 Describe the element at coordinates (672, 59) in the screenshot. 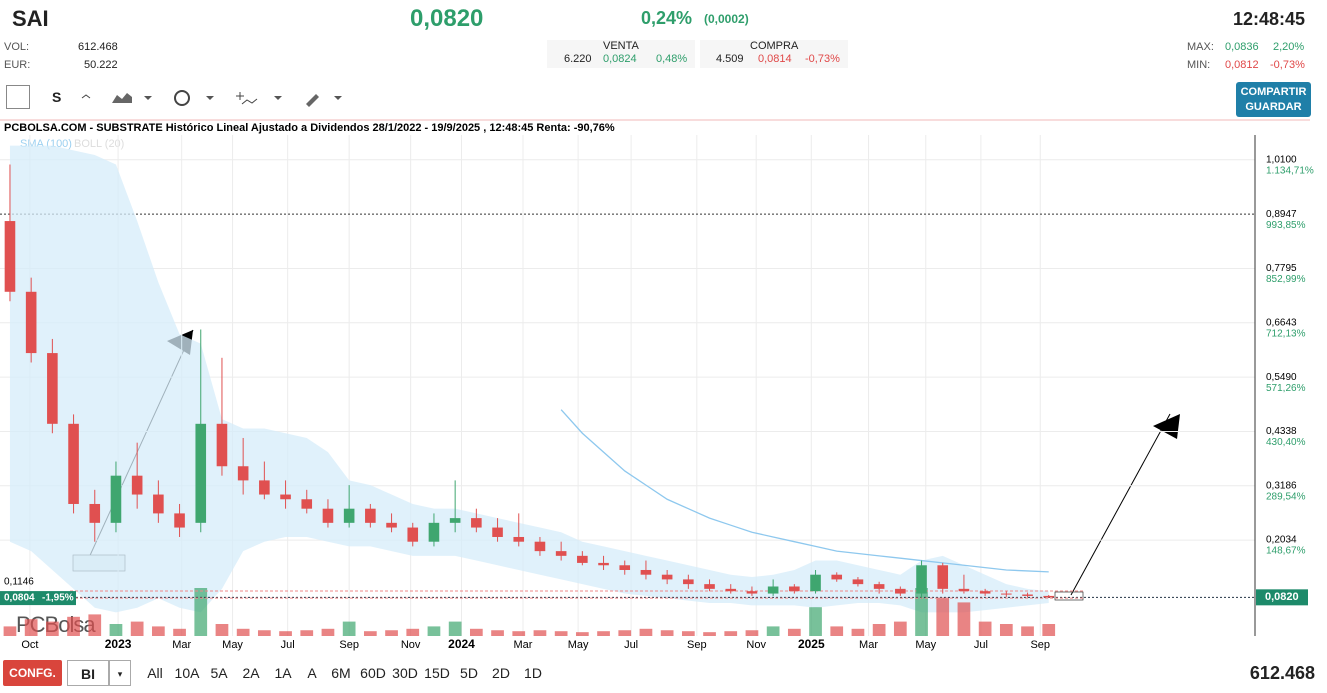

I see `value: 0,48%` at that location.